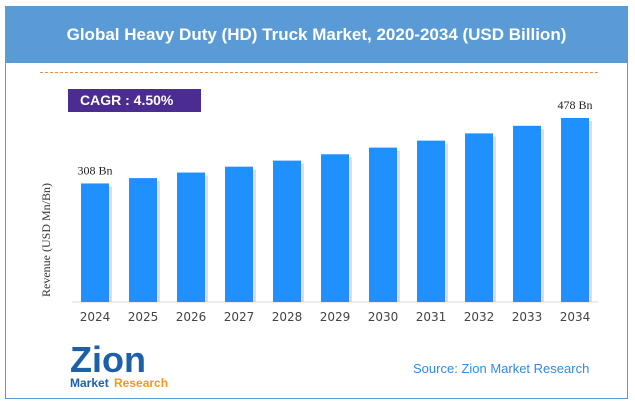 The width and height of the screenshot is (635, 406). Describe the element at coordinates (143, 240) in the screenshot. I see `bar-2025` at that location.